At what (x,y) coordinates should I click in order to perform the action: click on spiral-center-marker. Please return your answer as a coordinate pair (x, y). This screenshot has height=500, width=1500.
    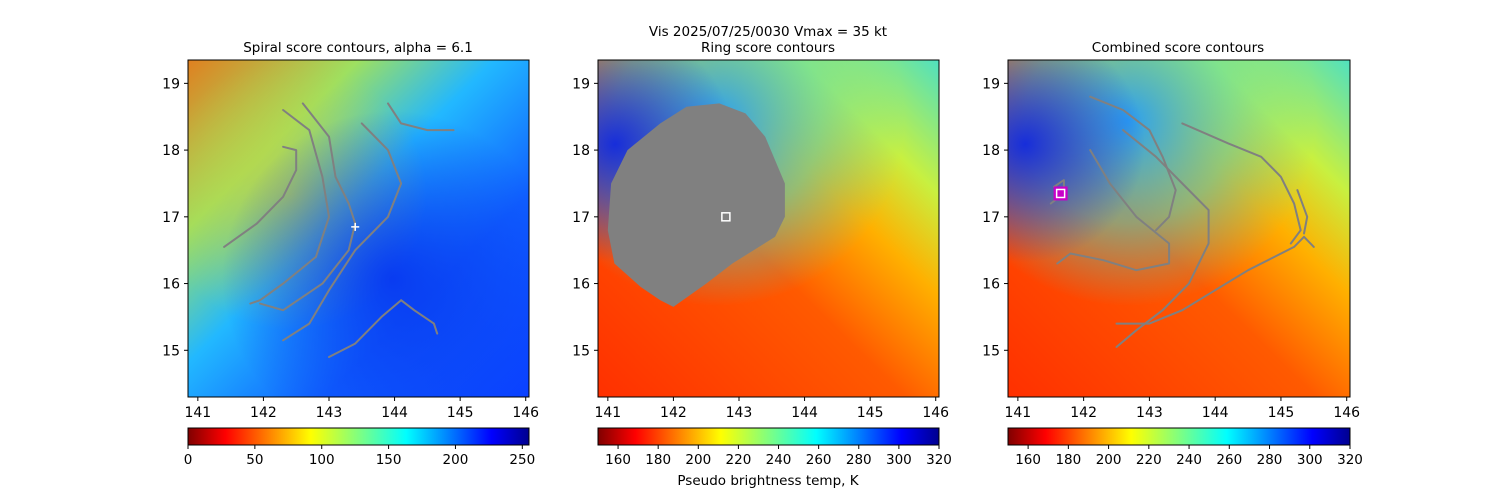
    Looking at the image, I should click on (355, 226).